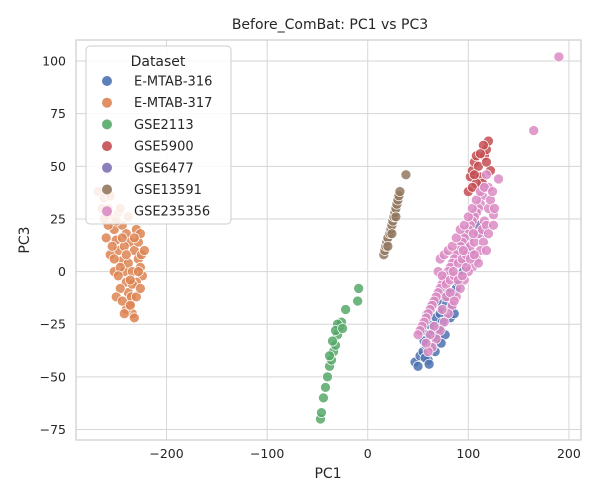 The image size is (600, 500). I want to click on y-tick-label: −75, so click(53, 429).